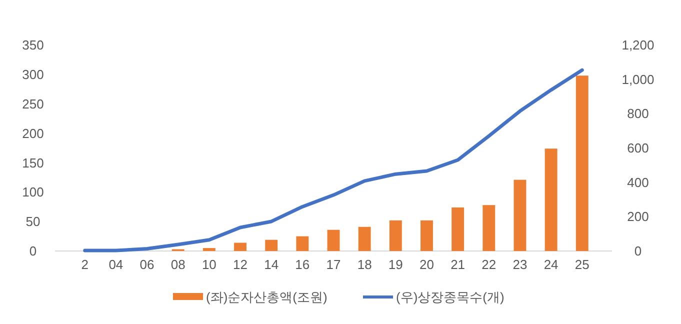 The width and height of the screenshot is (681, 324). What do you see at coordinates (209, 264) in the screenshot?
I see `x-tick-label: 10` at bounding box center [209, 264].